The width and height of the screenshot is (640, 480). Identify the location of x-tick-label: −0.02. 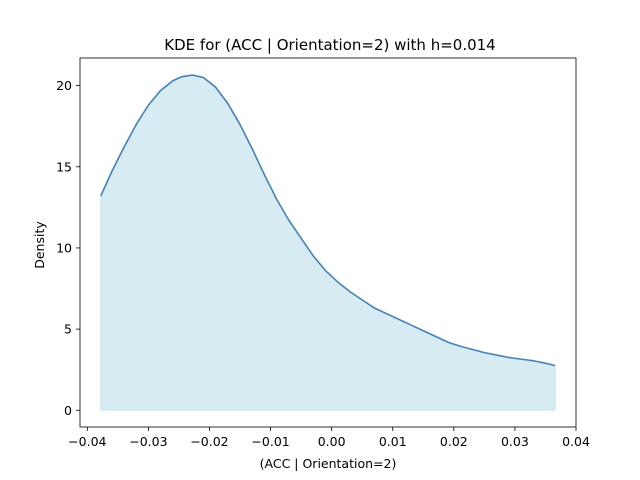
(209, 441).